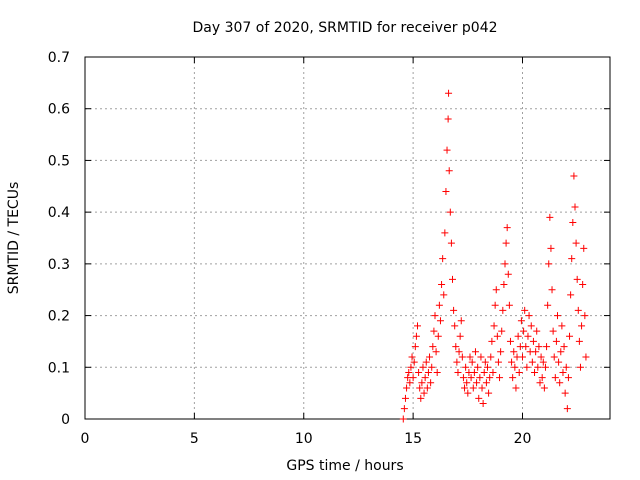 The image size is (640, 480). I want to click on x-tick-label: 0, so click(85, 439).